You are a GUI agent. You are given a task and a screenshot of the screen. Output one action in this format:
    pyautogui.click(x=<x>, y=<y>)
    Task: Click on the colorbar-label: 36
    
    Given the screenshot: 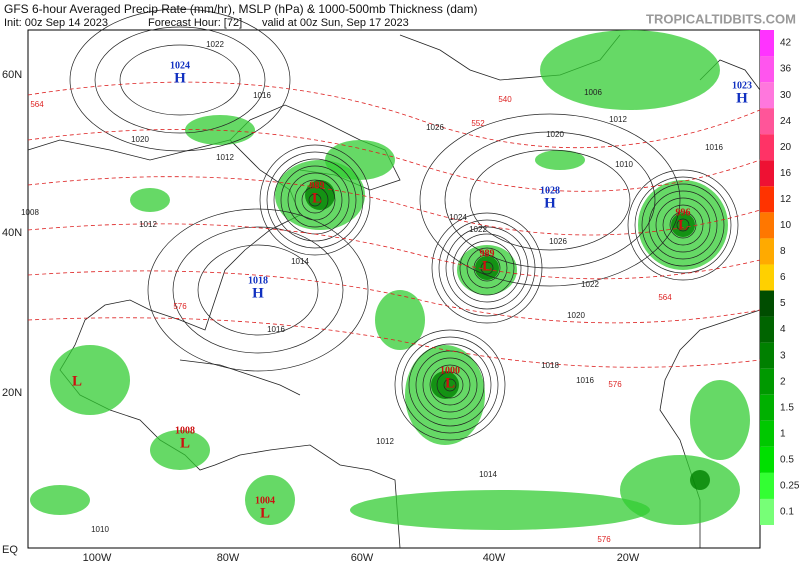 What is the action you would take?
    pyautogui.click(x=786, y=69)
    